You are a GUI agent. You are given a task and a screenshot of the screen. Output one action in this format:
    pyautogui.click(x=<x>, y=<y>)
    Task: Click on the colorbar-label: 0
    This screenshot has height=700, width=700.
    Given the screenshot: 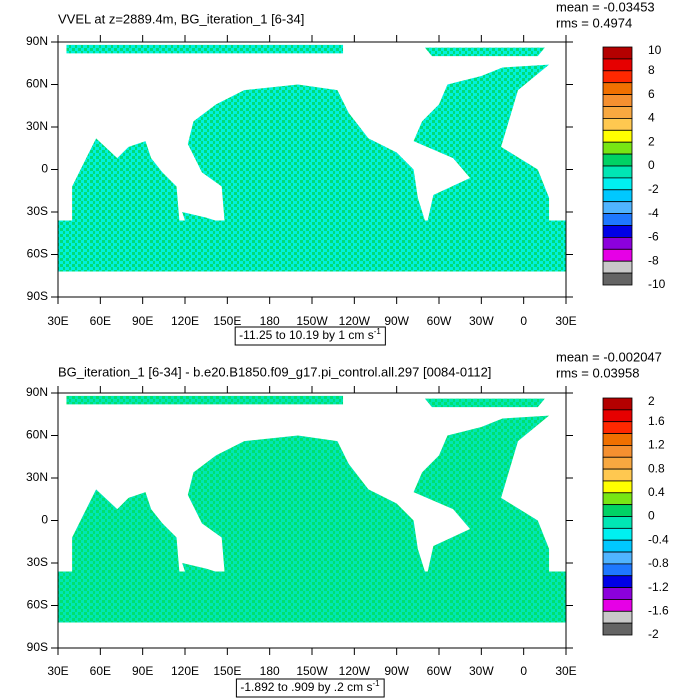 What is the action you would take?
    pyautogui.click(x=651, y=165)
    